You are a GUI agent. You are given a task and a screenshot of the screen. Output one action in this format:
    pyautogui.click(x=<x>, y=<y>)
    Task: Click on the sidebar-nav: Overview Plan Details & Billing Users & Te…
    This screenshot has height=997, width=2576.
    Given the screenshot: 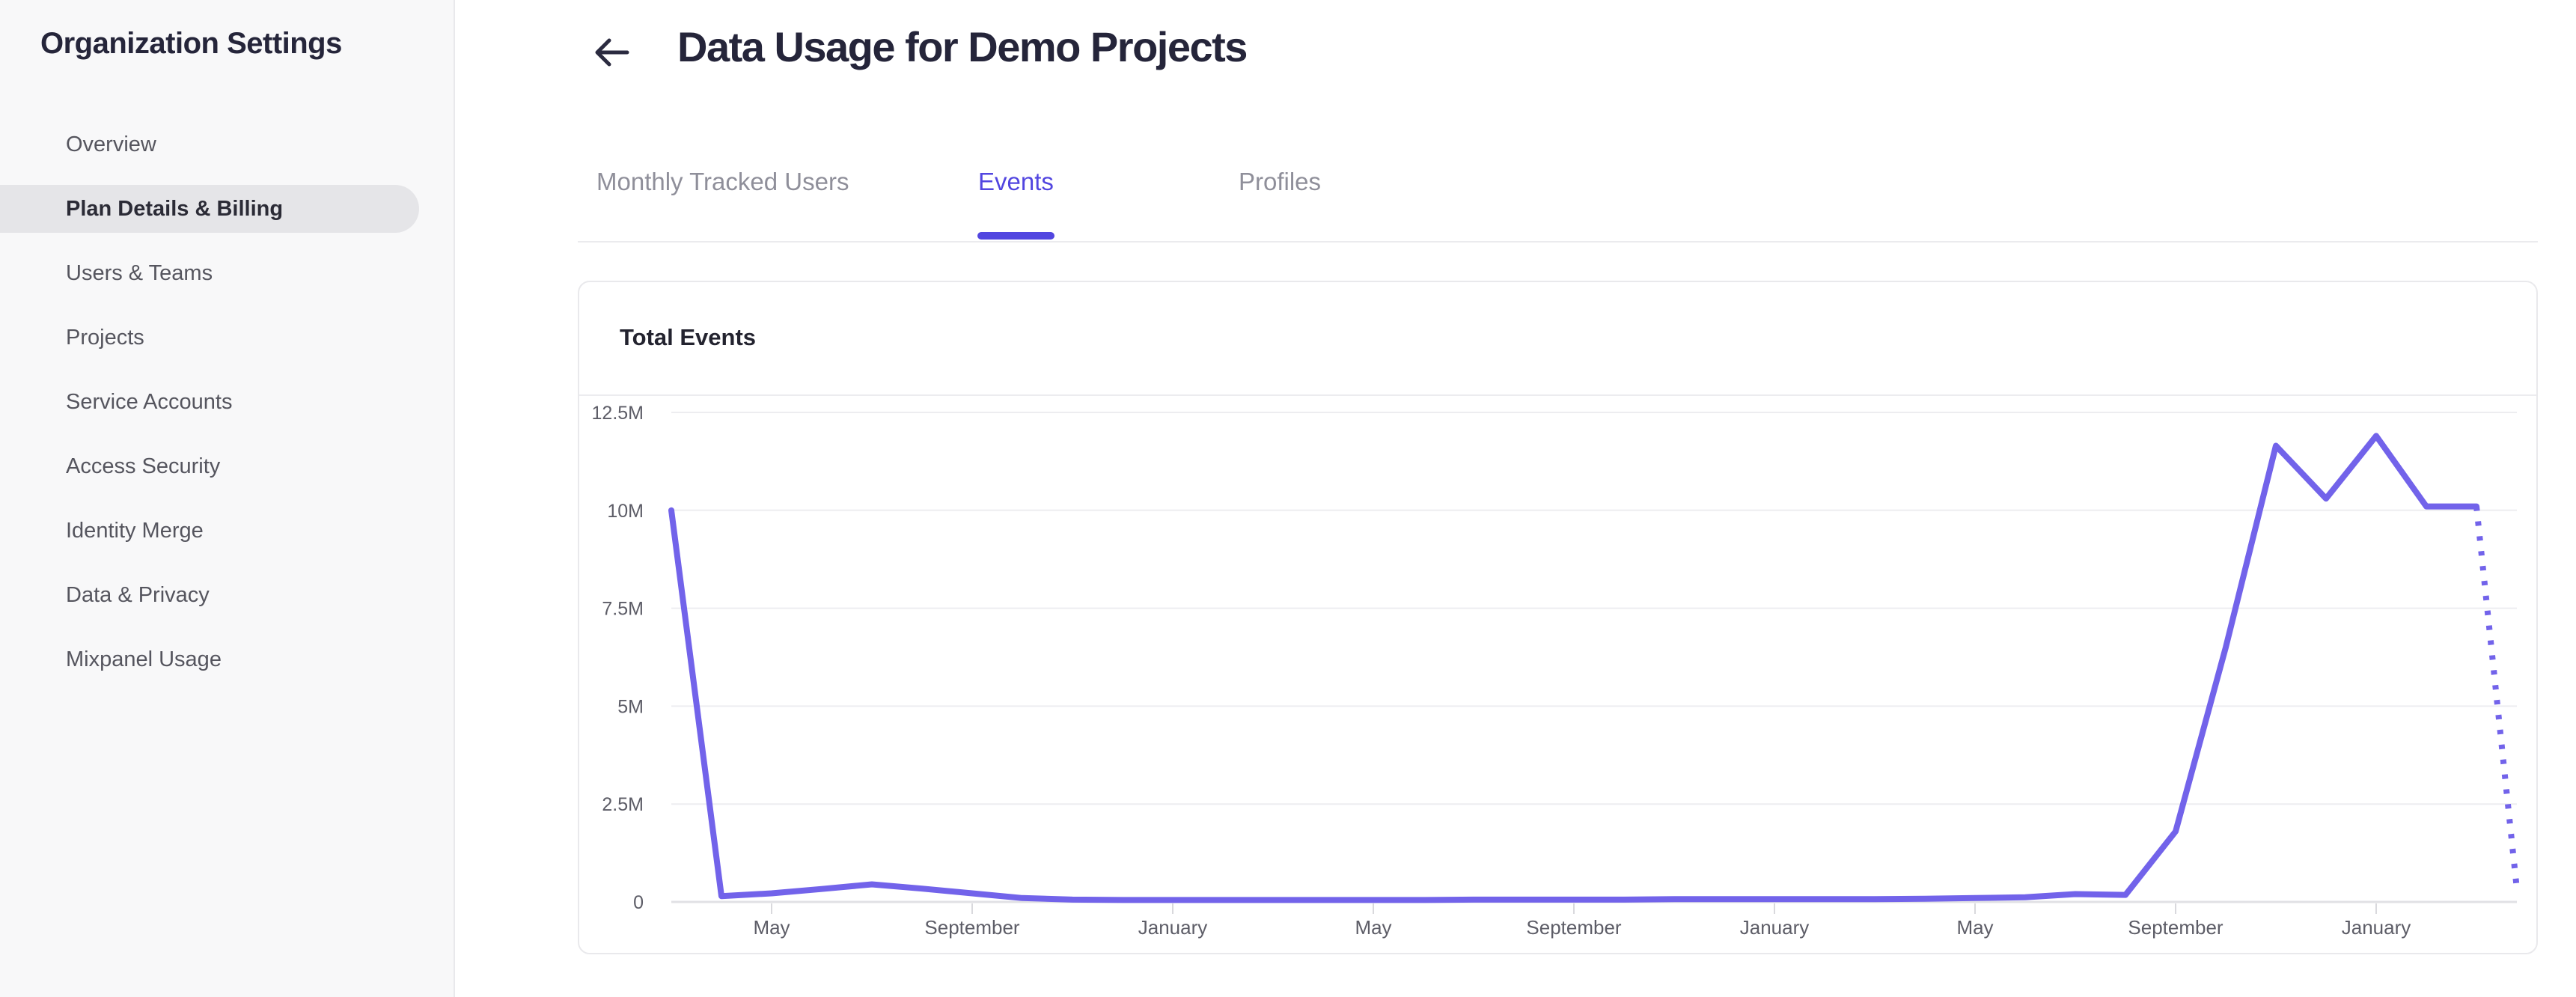 What is the action you would take?
    pyautogui.click(x=226, y=402)
    